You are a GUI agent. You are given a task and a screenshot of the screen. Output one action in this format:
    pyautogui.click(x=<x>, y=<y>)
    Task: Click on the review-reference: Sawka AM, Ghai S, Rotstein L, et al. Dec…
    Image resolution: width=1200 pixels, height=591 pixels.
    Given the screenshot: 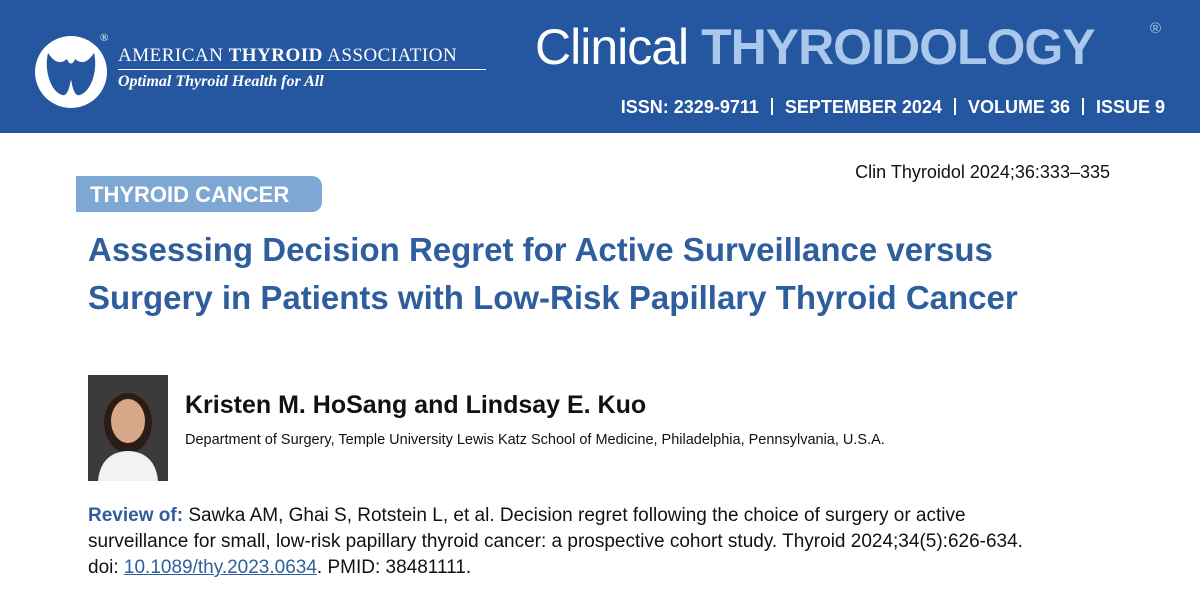 What is the action you would take?
    pyautogui.click(x=555, y=541)
    